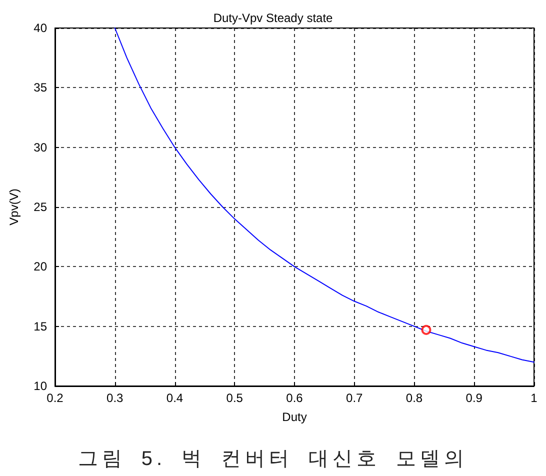  What do you see at coordinates (295, 398) in the screenshot?
I see `x-tick-label: 0.6` at bounding box center [295, 398].